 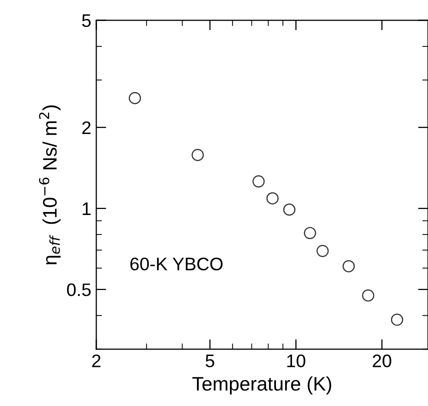 I want to click on x-tick-label: 5, so click(x=210, y=361).